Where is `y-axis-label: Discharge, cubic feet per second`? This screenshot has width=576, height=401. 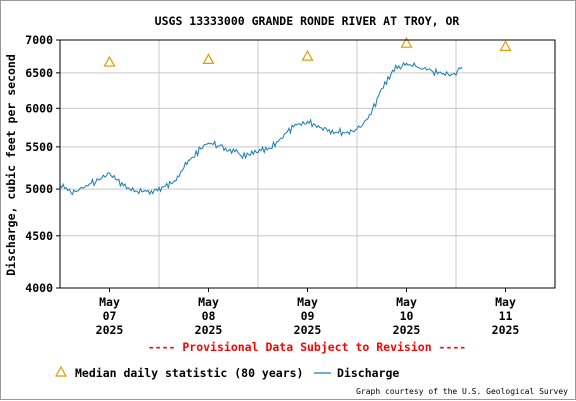 y-axis-label: Discharge, cubic feet per second is located at coordinates (11, 165).